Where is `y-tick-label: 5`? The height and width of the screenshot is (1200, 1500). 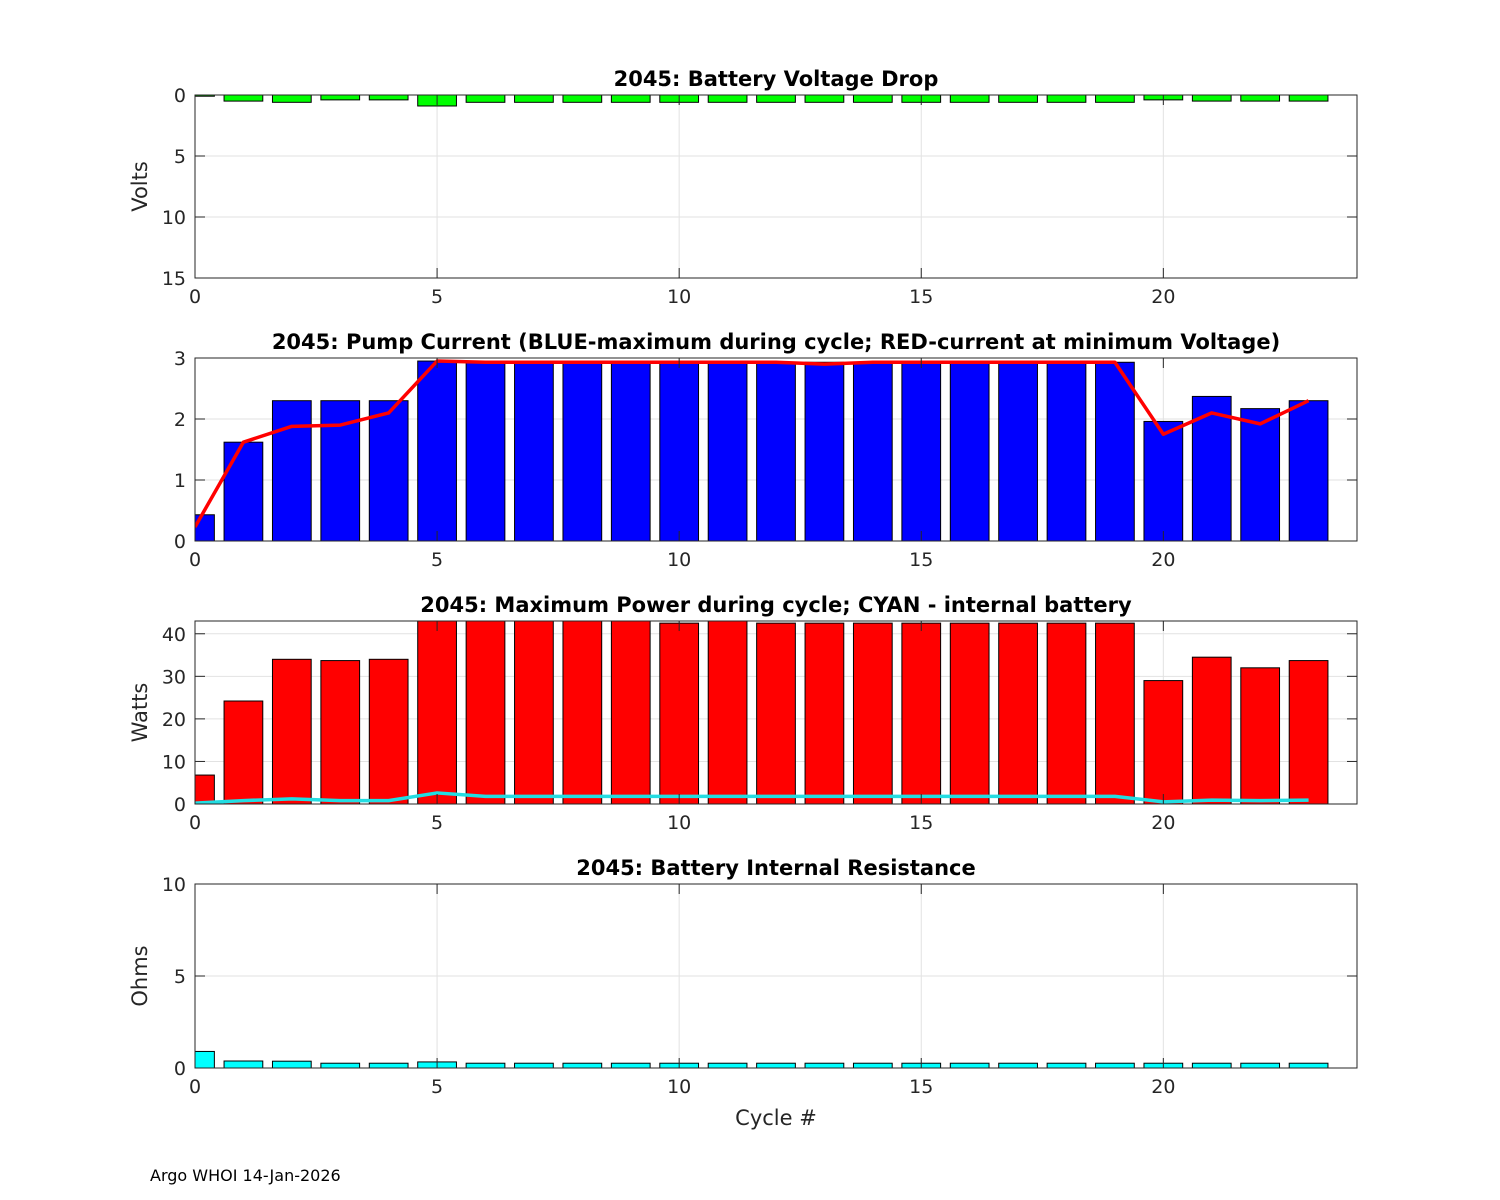
y-tick-label: 5 is located at coordinates (180, 977).